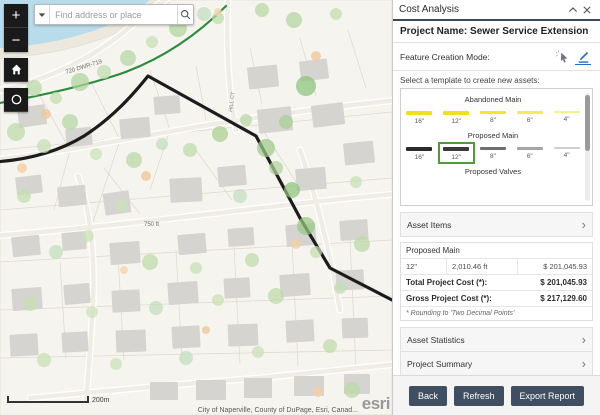  I want to click on home-button, so click(16, 70).